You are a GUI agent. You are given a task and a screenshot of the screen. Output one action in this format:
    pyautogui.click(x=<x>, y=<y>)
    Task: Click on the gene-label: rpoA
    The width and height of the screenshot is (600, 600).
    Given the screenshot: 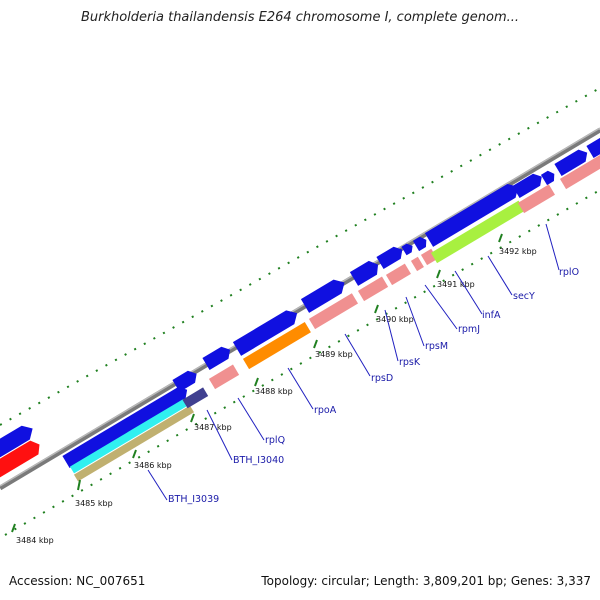 What is the action you would take?
    pyautogui.click(x=325, y=410)
    